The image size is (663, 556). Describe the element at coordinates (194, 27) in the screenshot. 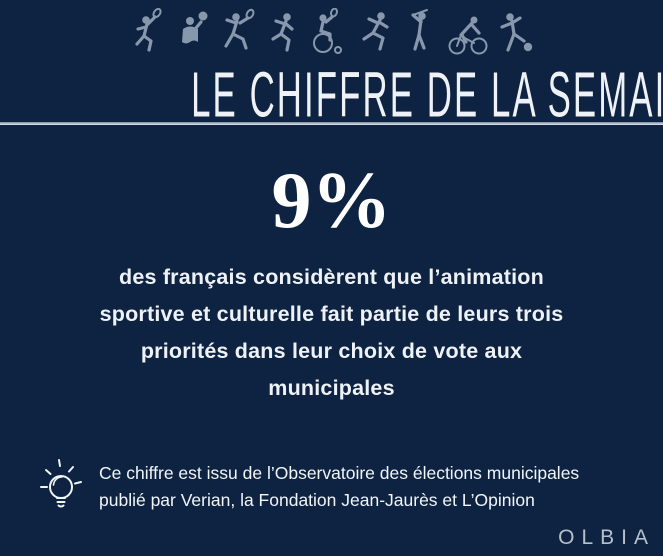

I see `water-polo-player-icon` at that location.